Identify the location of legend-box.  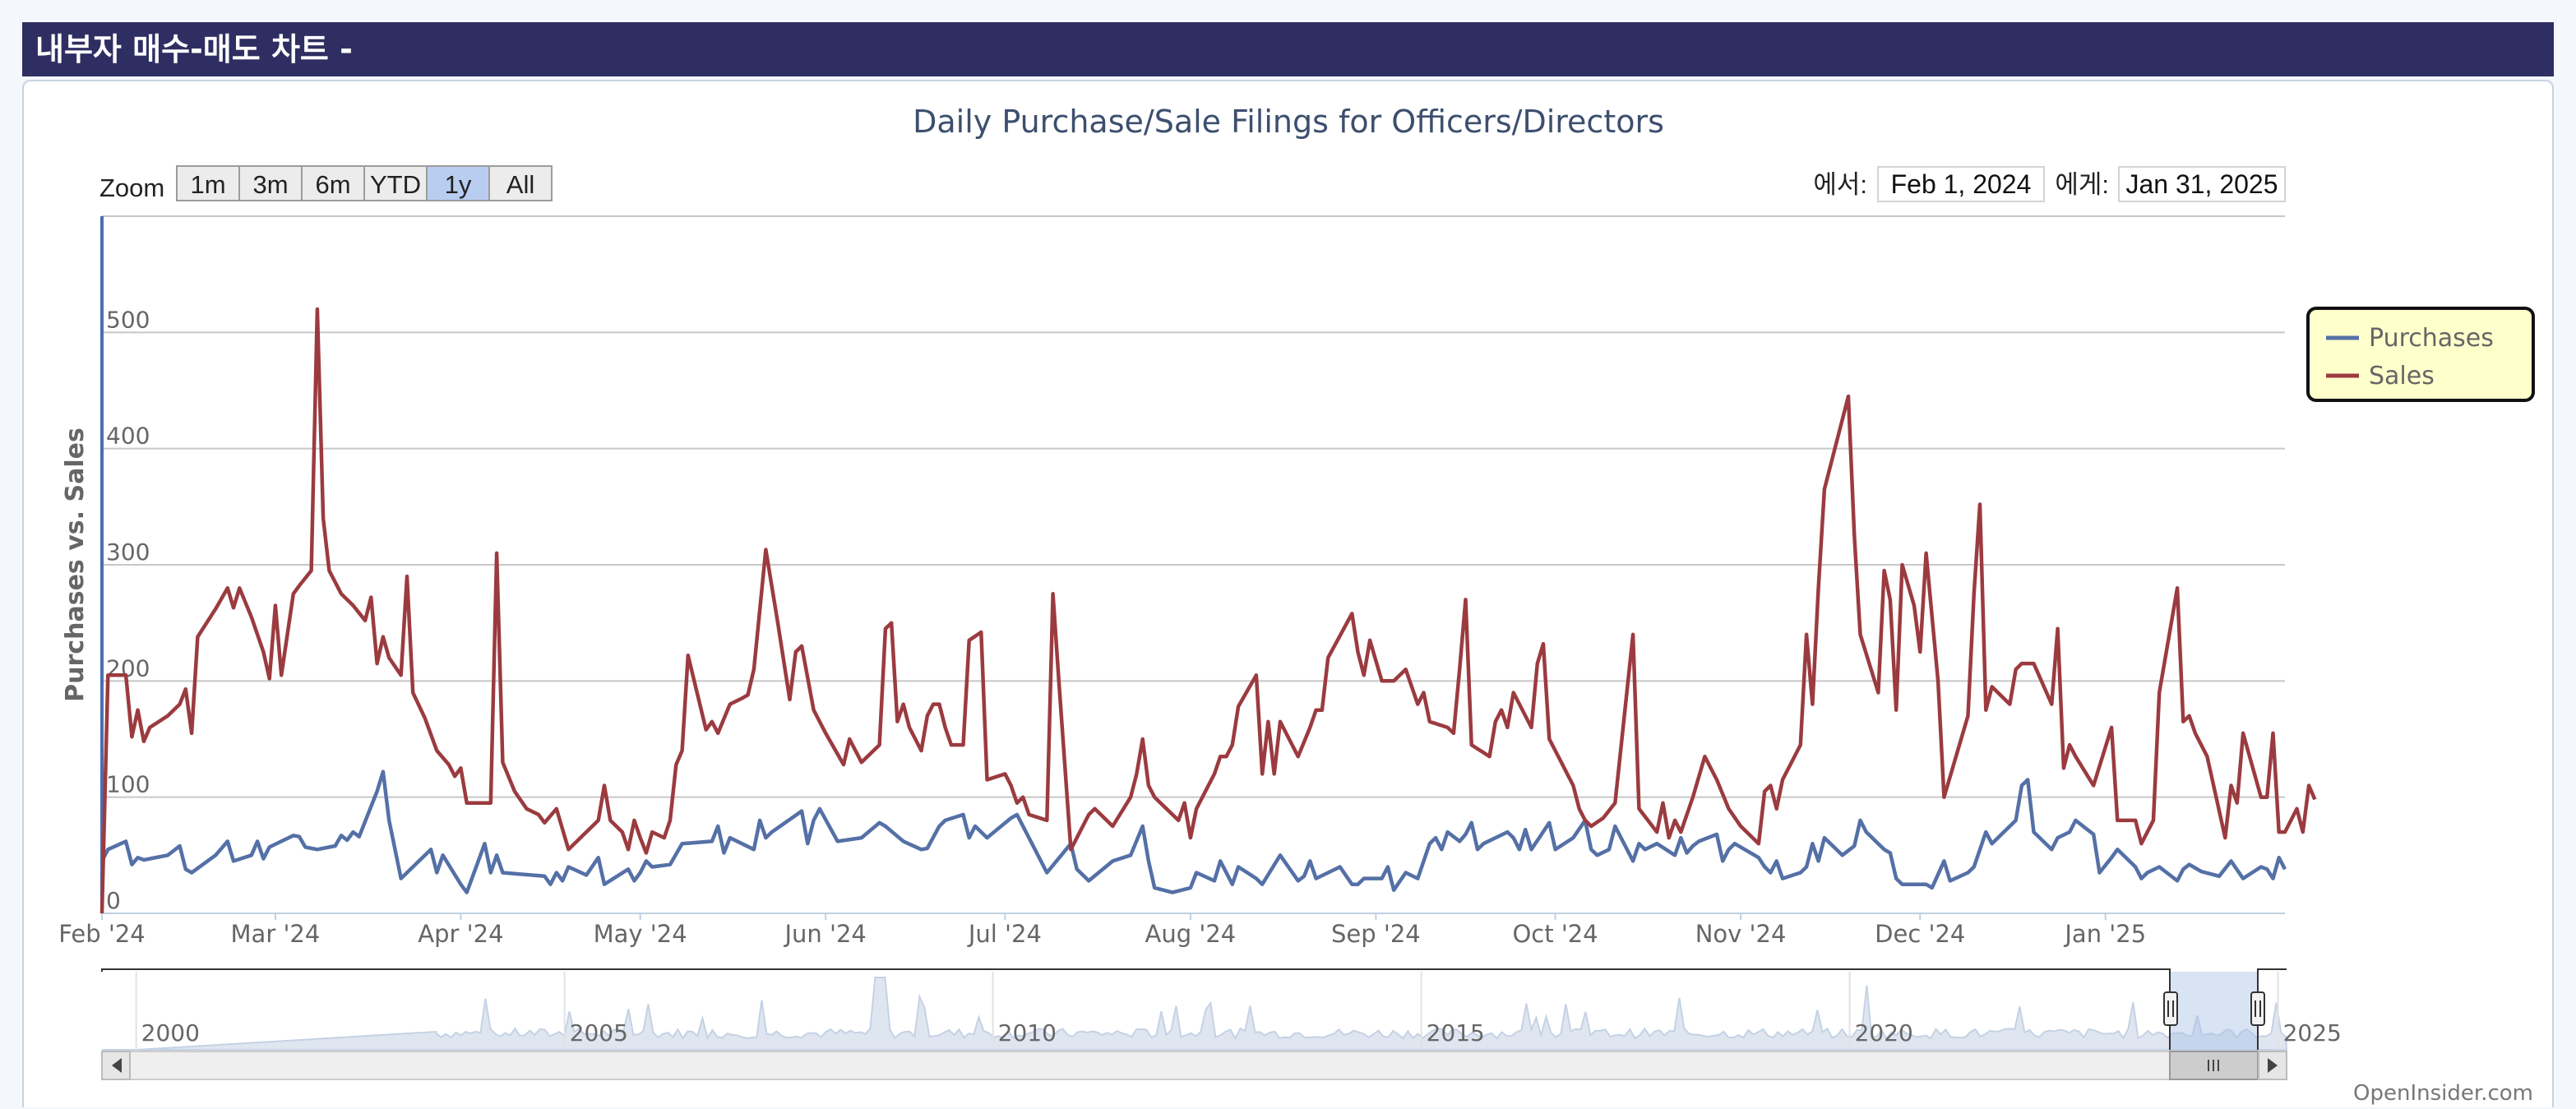
(2420, 355).